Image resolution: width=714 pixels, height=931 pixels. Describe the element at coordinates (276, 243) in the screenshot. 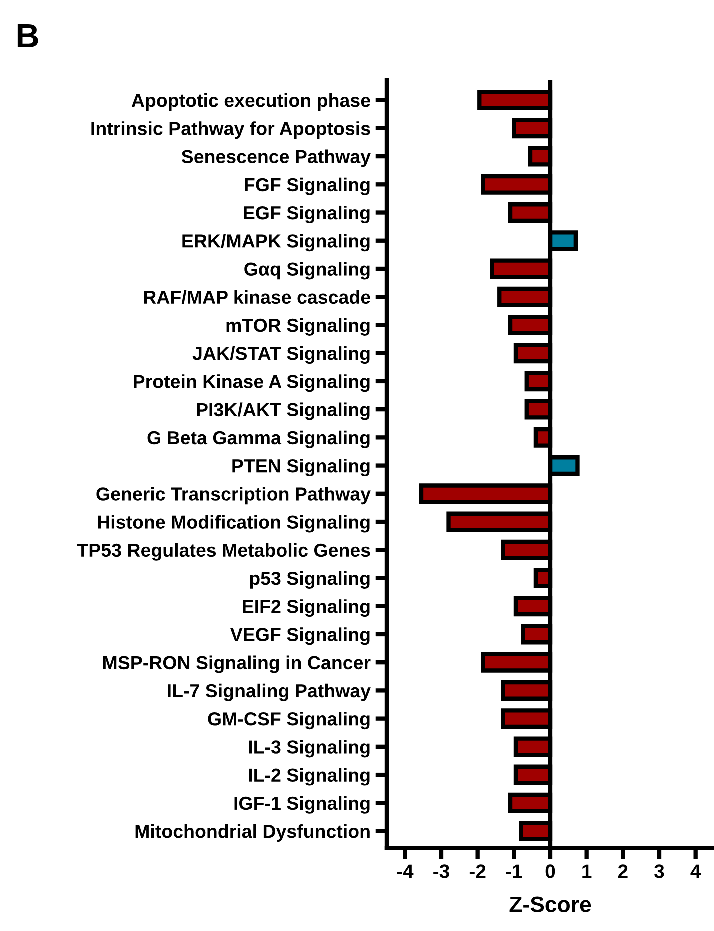

I see `y-tick-label: ERK/MAPK Signaling` at that location.